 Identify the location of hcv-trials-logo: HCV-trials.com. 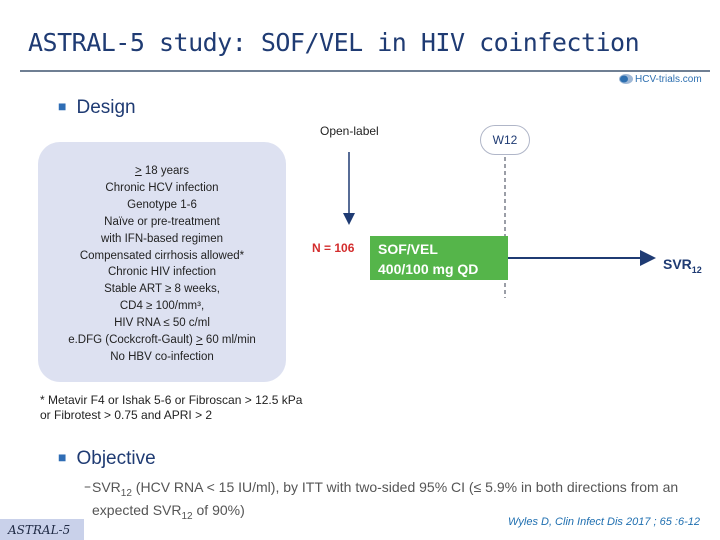
(666, 79).